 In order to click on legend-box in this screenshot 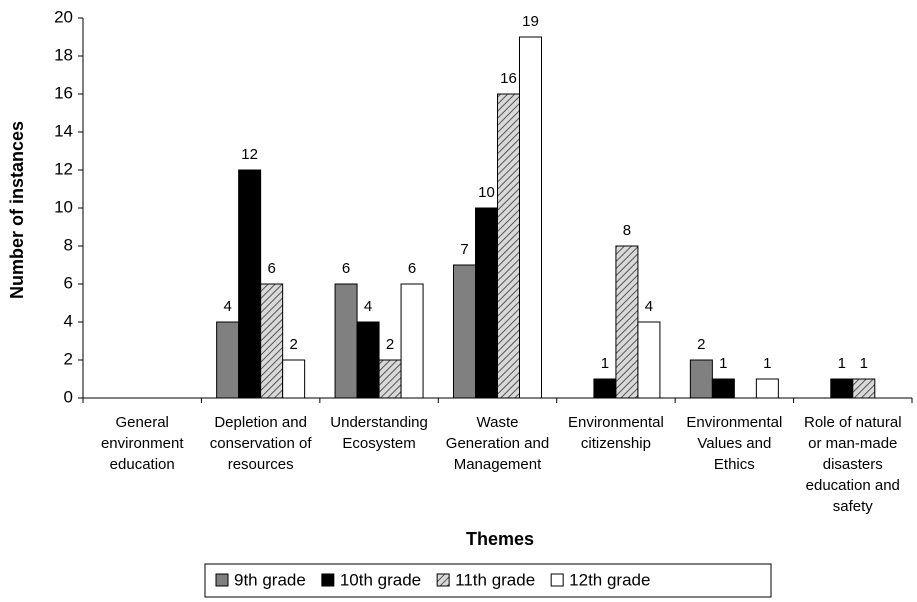, I will do `click(488, 580)`.